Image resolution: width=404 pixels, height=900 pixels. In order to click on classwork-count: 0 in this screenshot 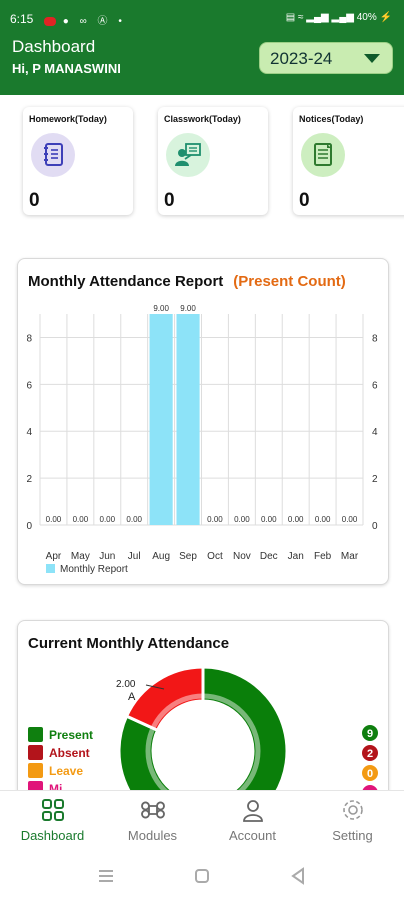, I will do `click(169, 200)`.